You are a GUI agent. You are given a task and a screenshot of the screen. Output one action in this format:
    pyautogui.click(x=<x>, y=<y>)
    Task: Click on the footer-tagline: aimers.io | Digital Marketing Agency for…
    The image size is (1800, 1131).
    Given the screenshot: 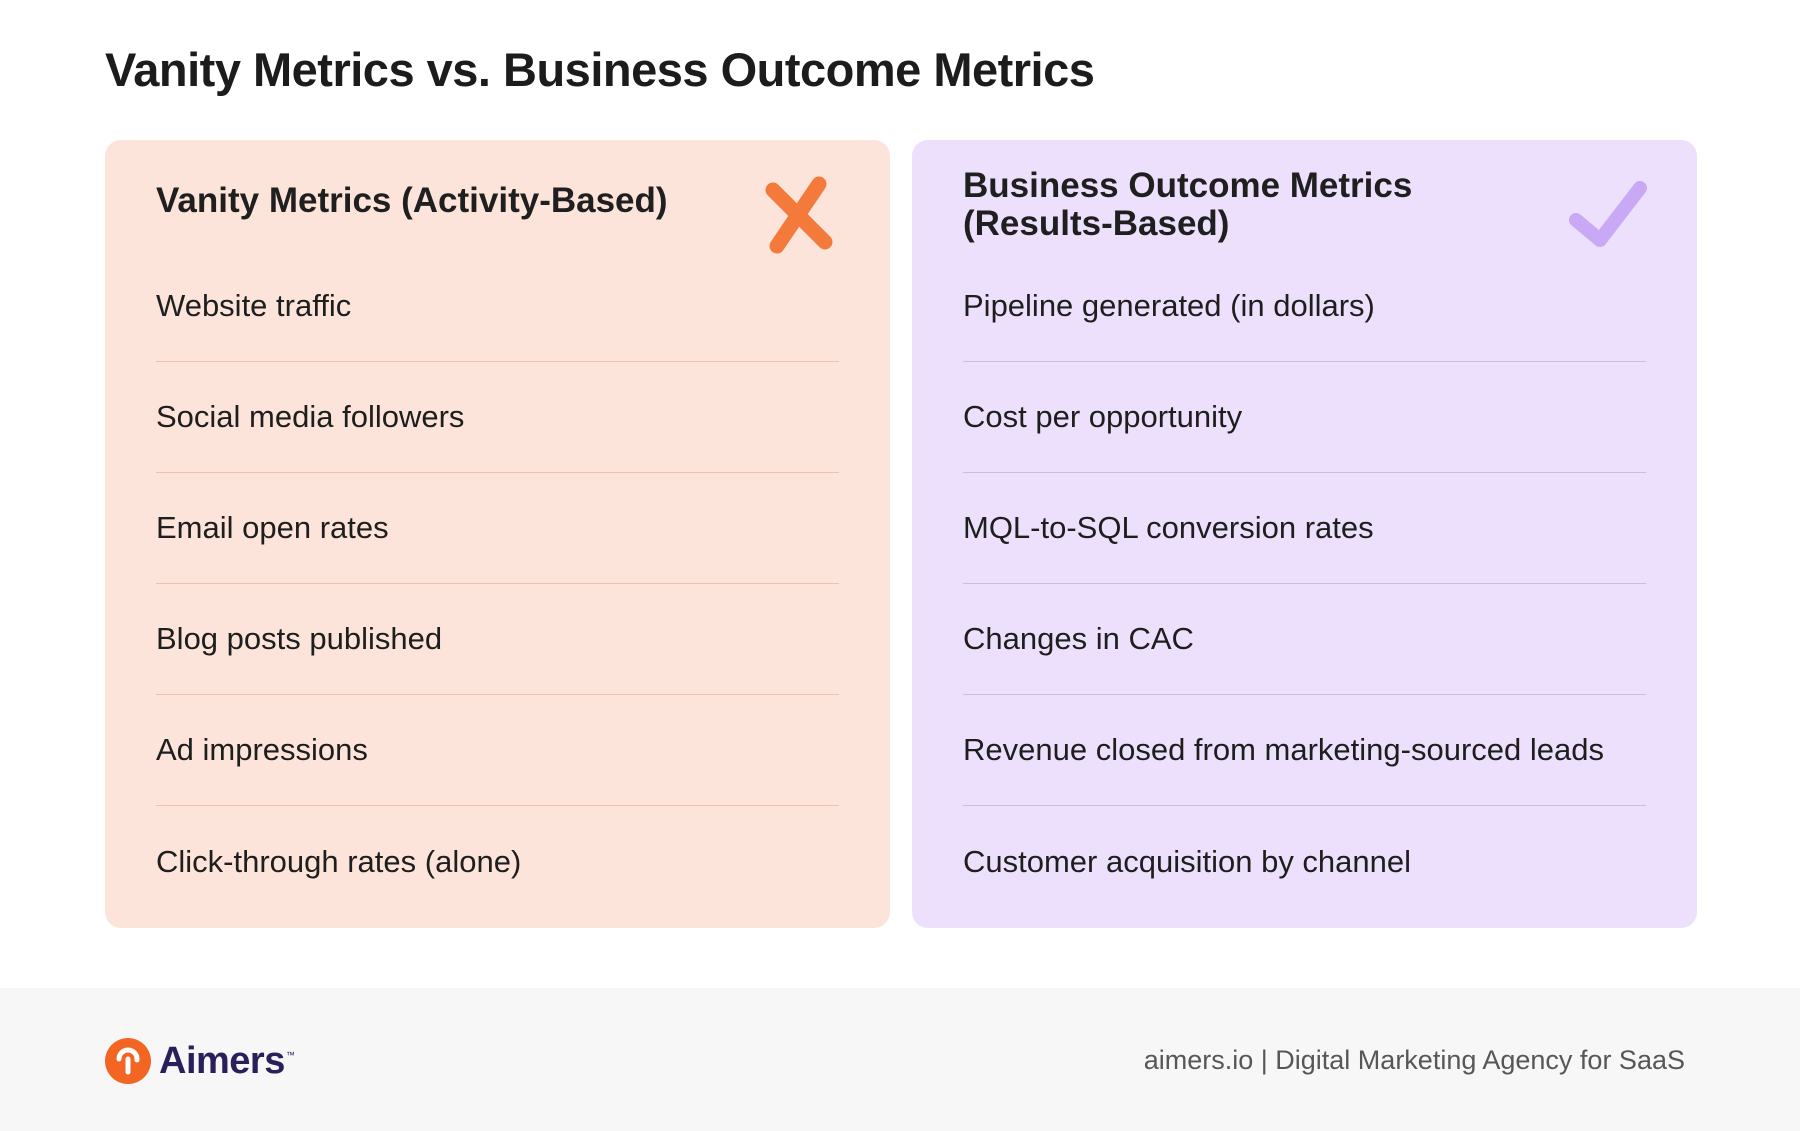 What is the action you would take?
    pyautogui.click(x=1414, y=1060)
    